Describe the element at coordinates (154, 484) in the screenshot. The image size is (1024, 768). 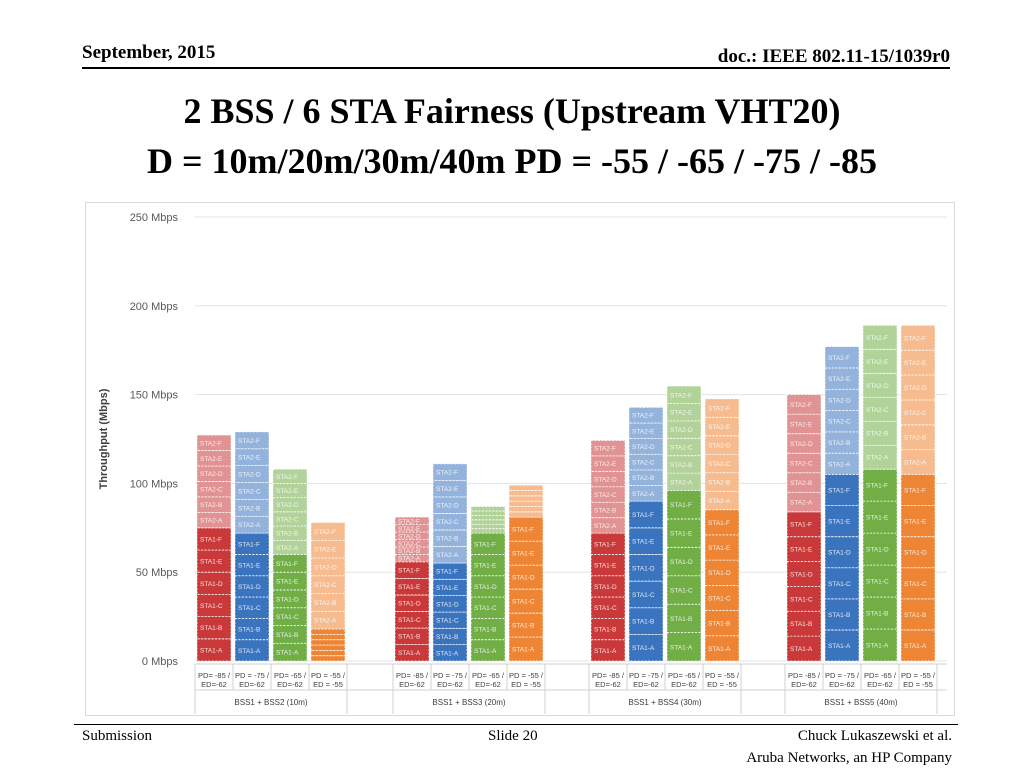
I see `y-tick-label: 100 Mbps` at that location.